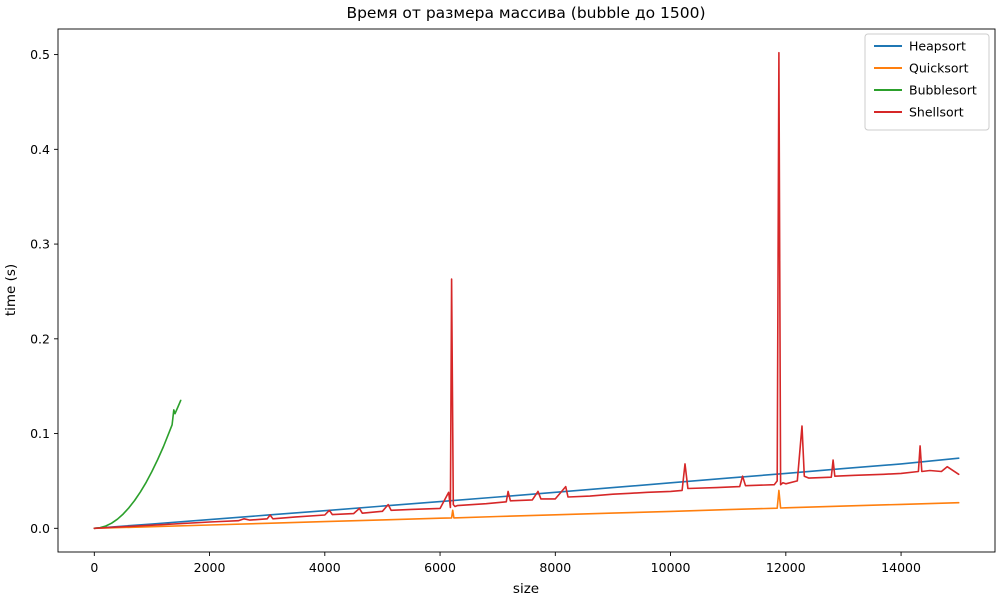 Image resolution: width=1000 pixels, height=600 pixels. What do you see at coordinates (505, 563) in the screenshot?
I see `x-axis: 0 2000 4000 6000 8000 10000 12000 14000` at bounding box center [505, 563].